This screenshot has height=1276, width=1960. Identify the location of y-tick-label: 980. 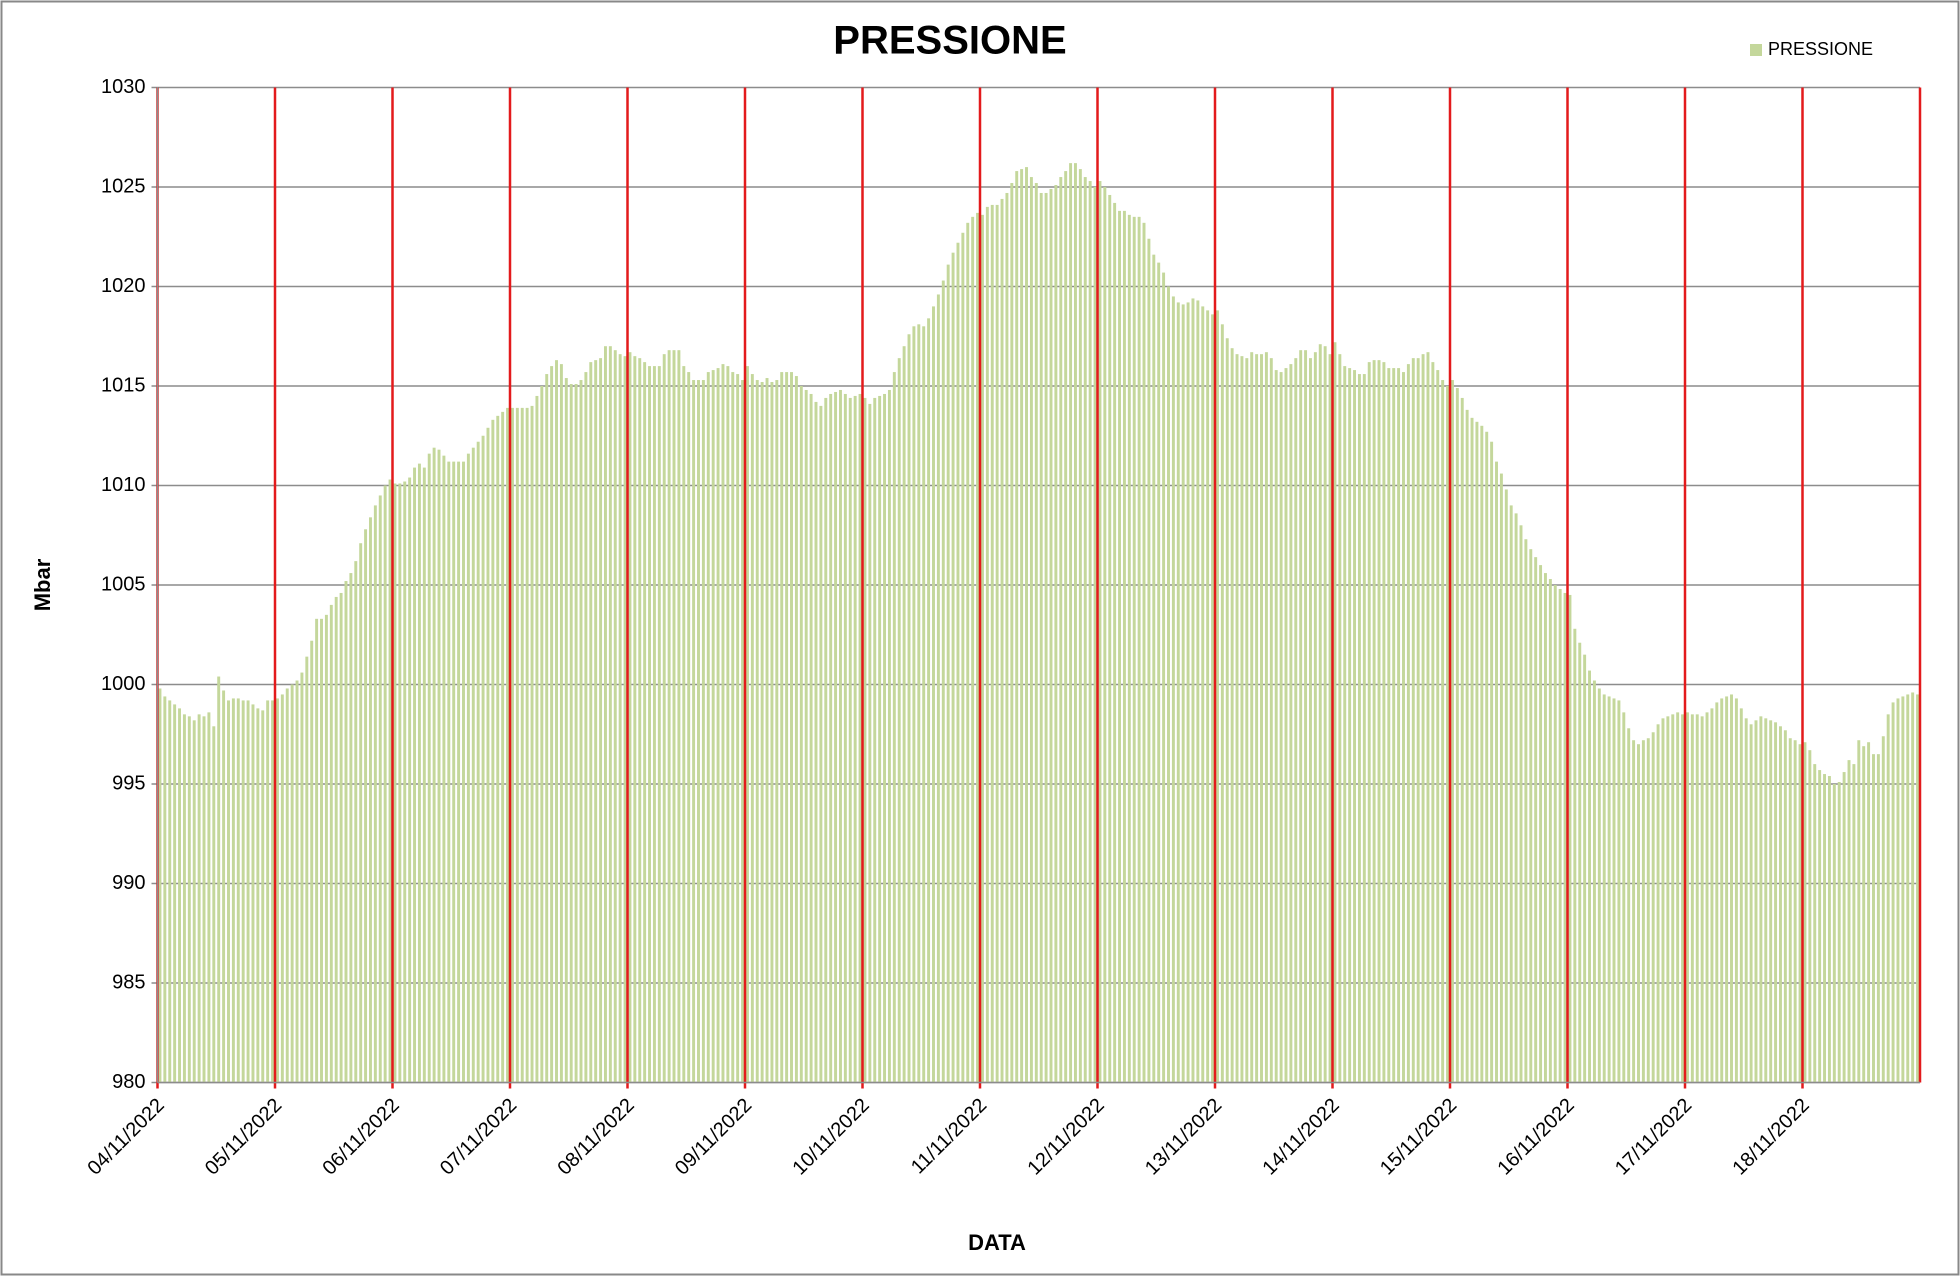
(128, 1082).